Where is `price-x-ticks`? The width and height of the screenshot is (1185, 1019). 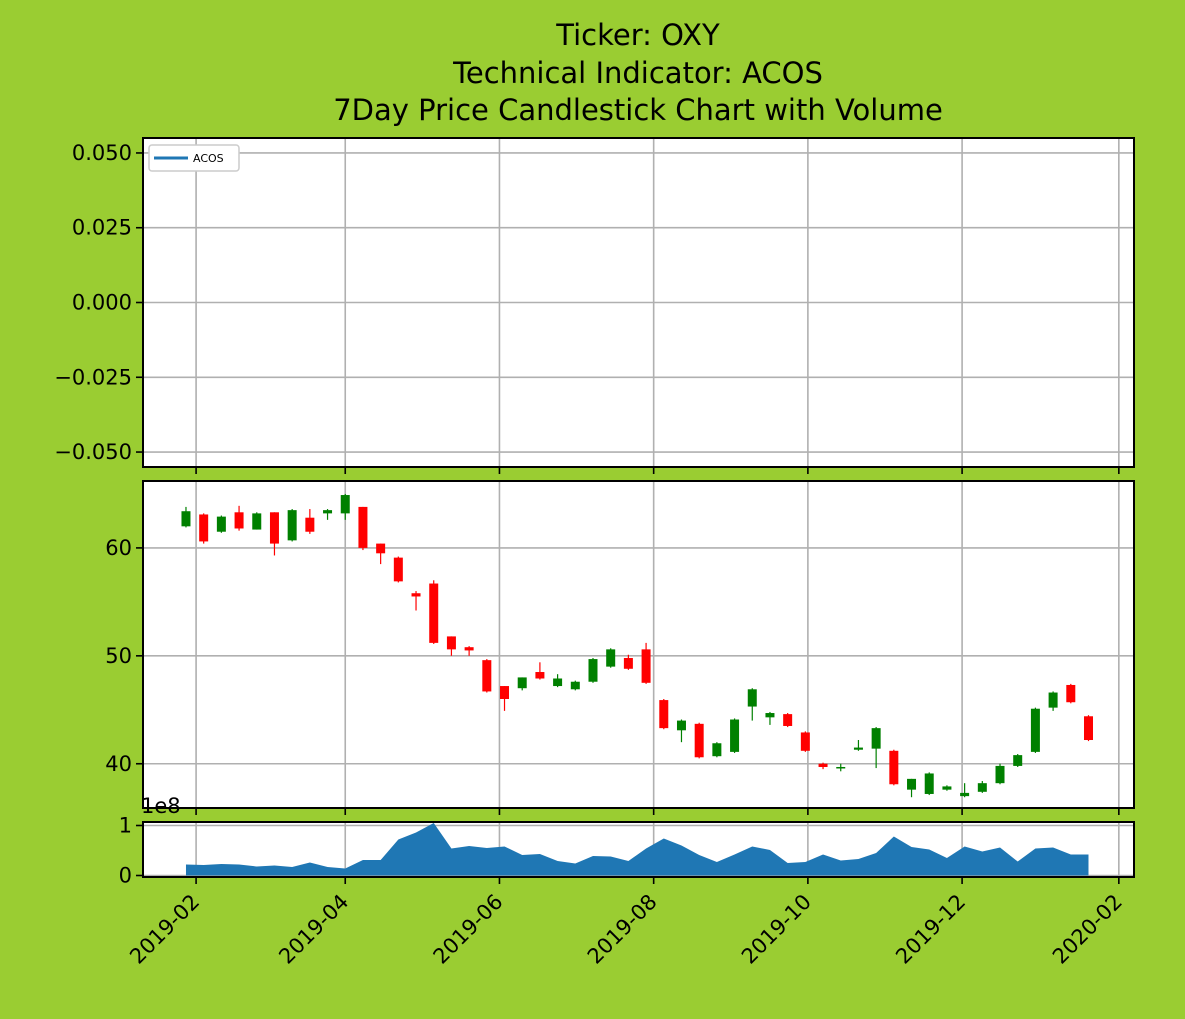
price-x-ticks is located at coordinates (657, 811).